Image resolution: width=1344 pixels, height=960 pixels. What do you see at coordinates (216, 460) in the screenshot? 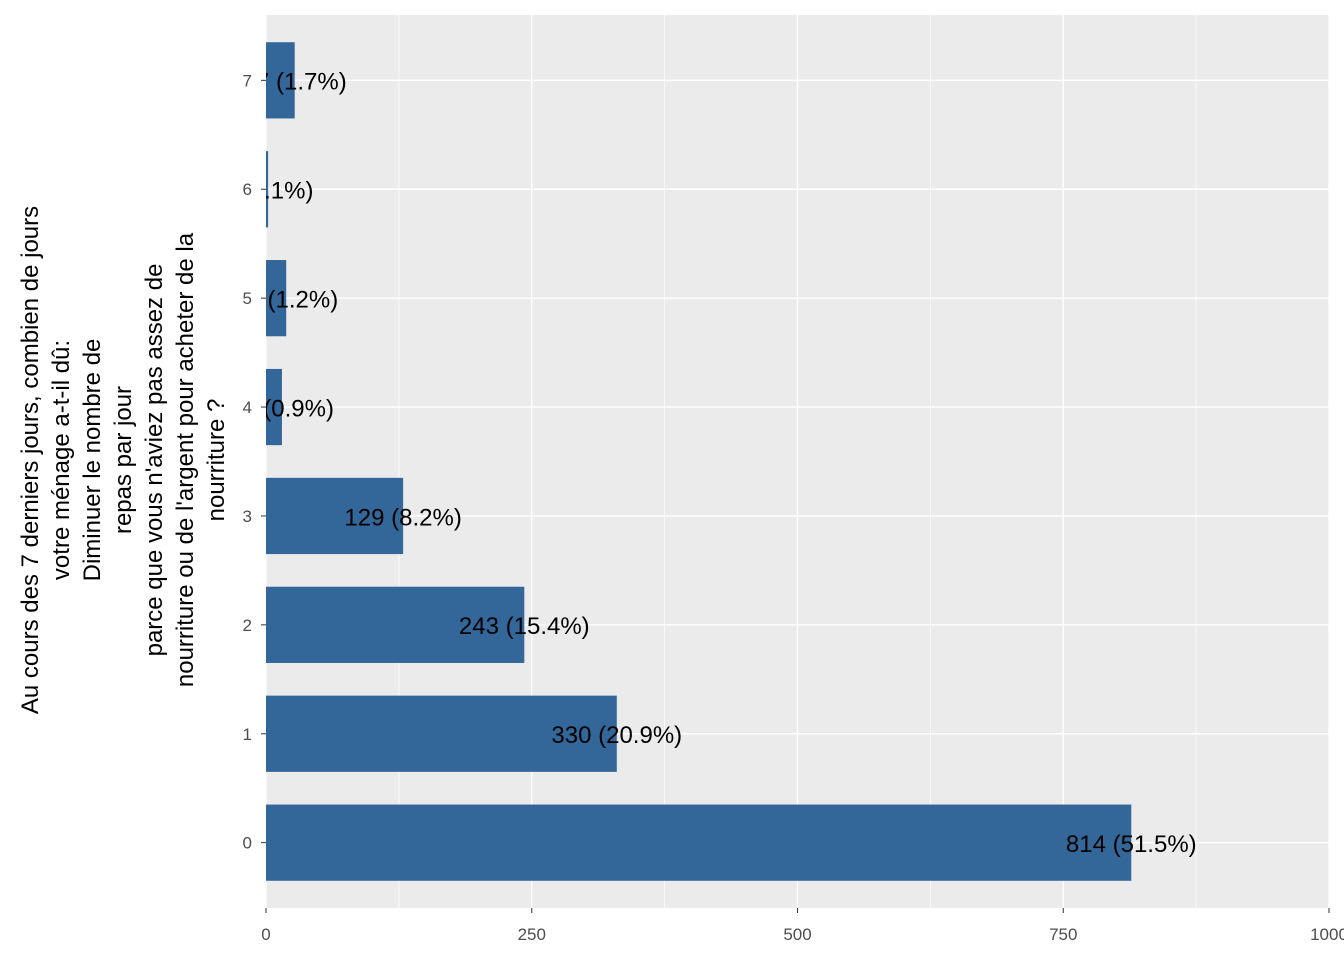
I see `y-axis-title-line: nourriture ?` at bounding box center [216, 460].